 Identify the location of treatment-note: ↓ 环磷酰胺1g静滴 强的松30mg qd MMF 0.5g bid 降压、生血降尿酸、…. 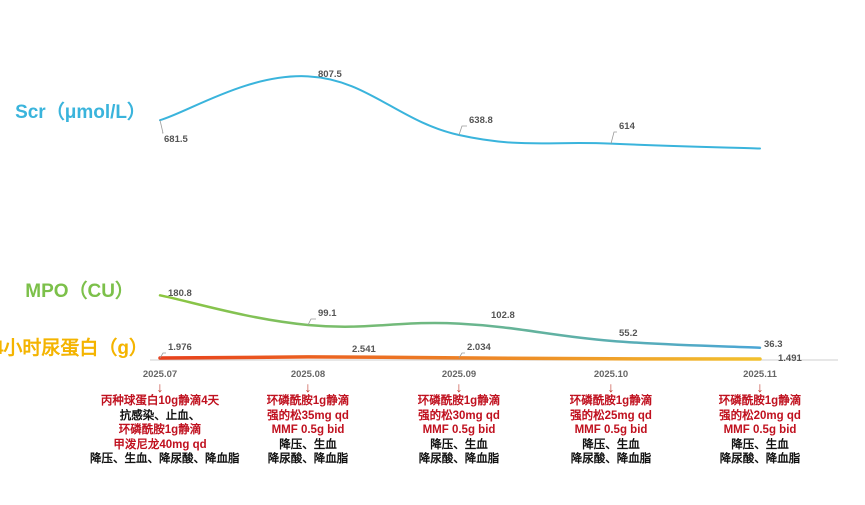
(459, 423).